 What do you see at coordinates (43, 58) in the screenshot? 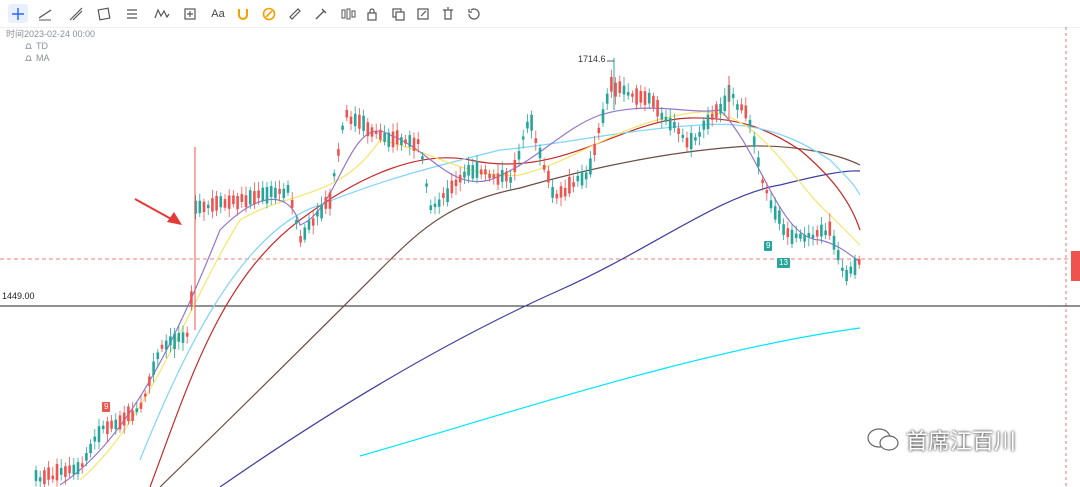
I see `indicator-ma-label: MA` at bounding box center [43, 58].